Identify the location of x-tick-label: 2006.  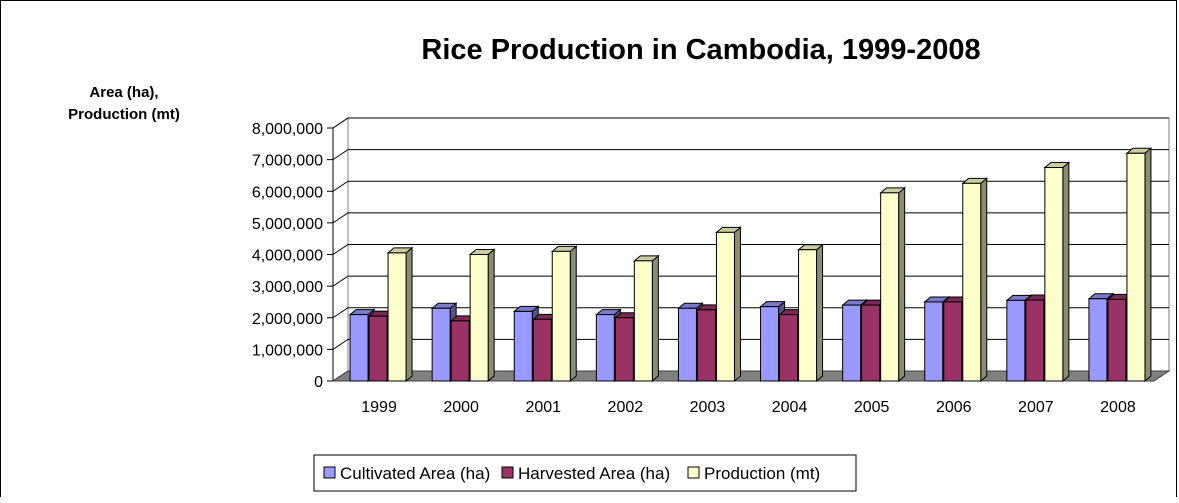
(954, 407).